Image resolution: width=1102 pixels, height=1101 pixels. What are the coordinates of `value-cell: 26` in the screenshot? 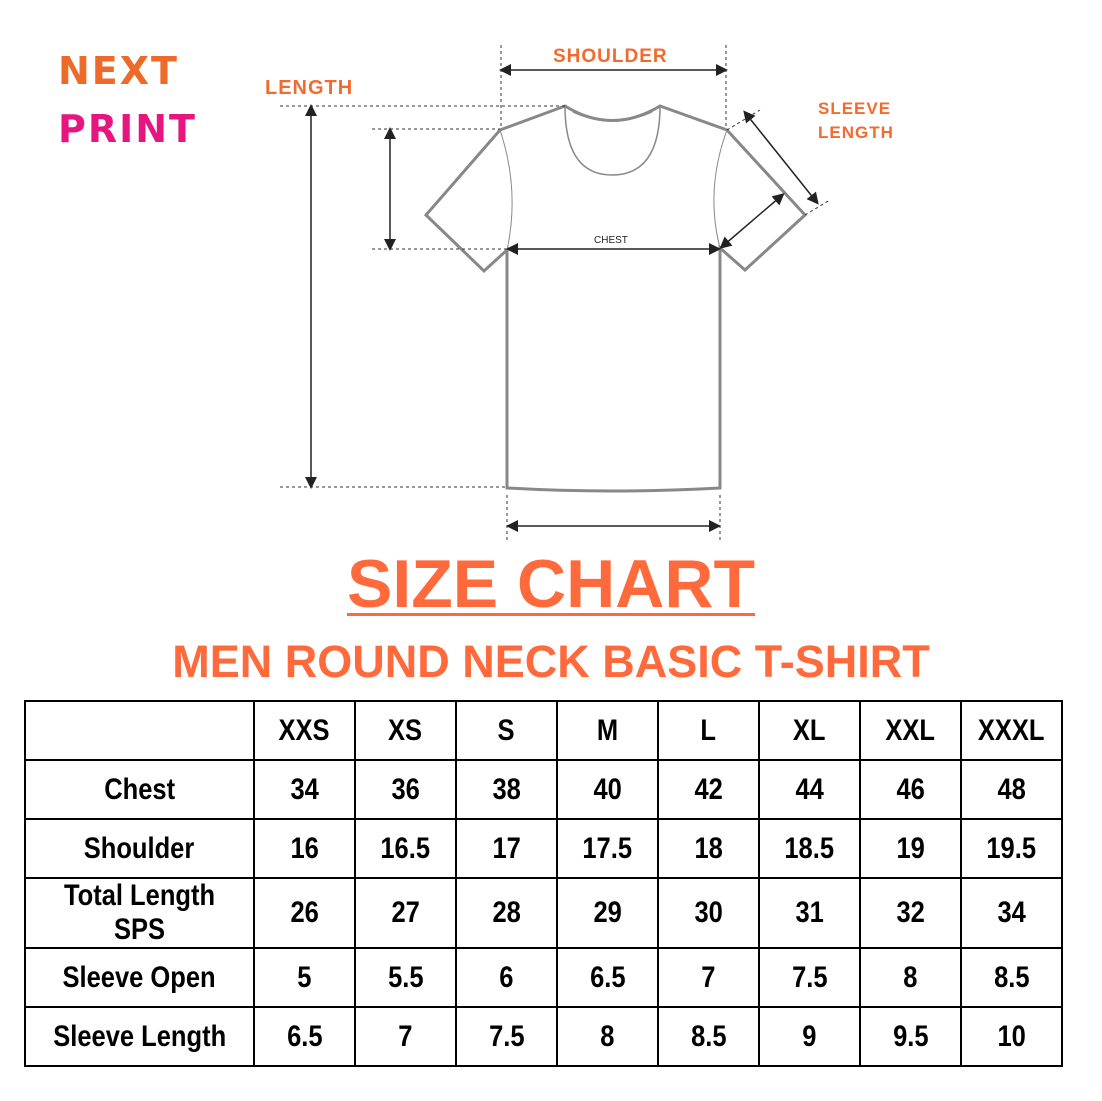 It's located at (304, 913).